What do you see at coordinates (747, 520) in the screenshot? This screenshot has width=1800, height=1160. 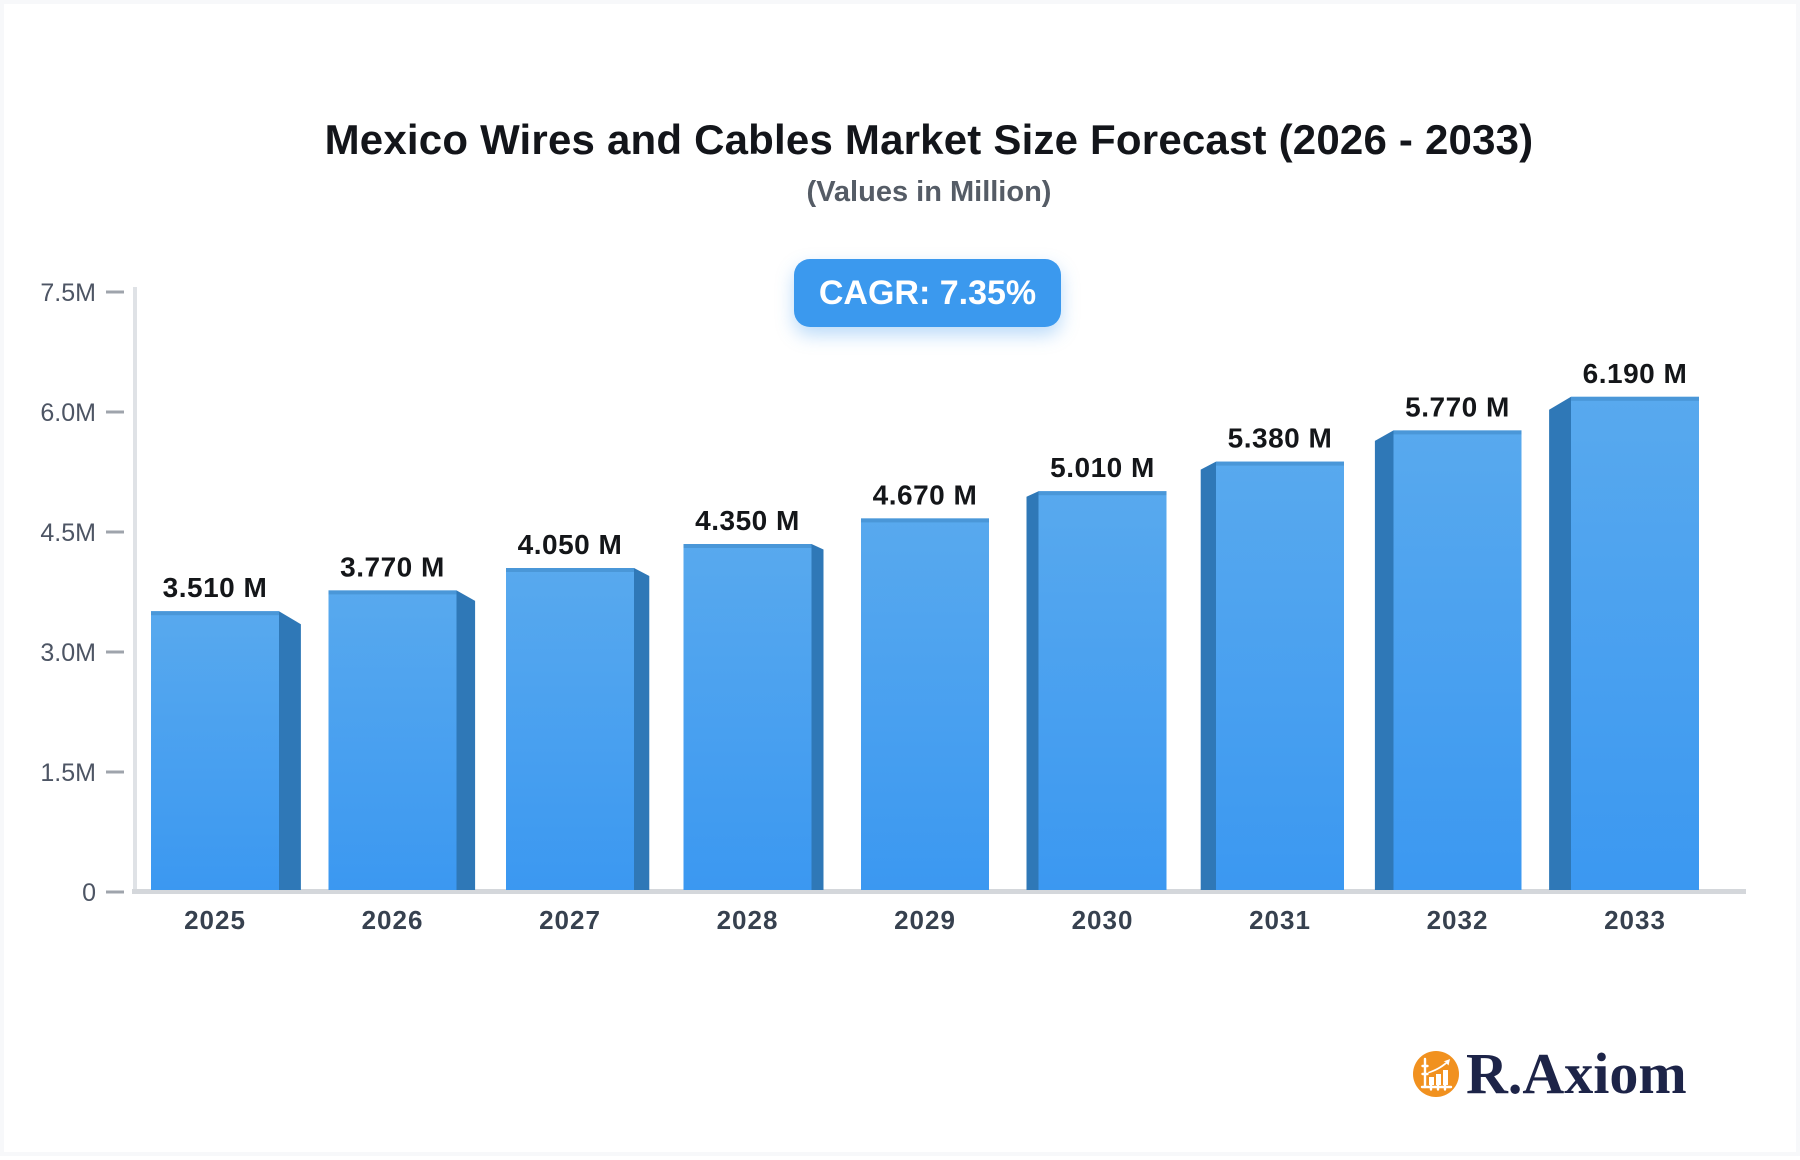 I see `bar-value-label: 4.350 M` at bounding box center [747, 520].